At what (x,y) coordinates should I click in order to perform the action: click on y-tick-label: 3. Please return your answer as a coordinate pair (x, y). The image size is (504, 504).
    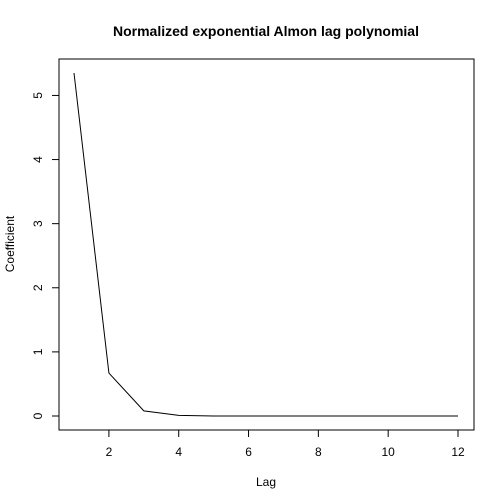
    Looking at the image, I should click on (38, 223).